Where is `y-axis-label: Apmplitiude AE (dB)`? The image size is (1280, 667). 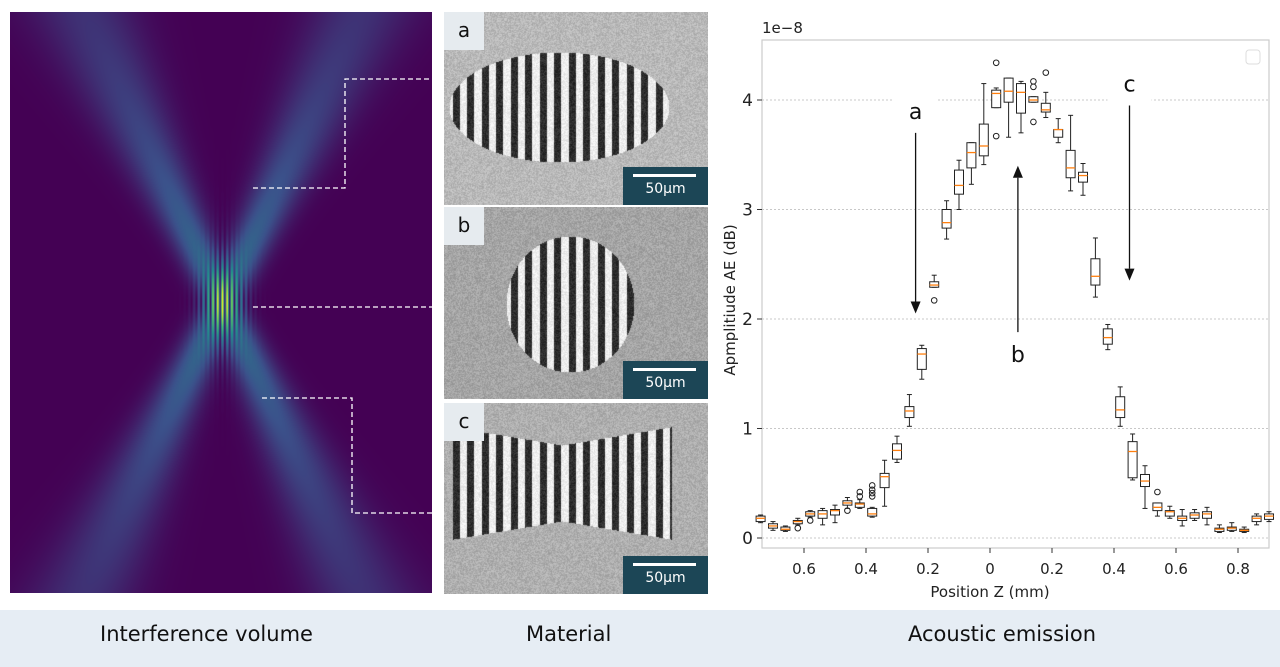
y-axis-label: Apmplitiude AE (dB) is located at coordinates (730, 299).